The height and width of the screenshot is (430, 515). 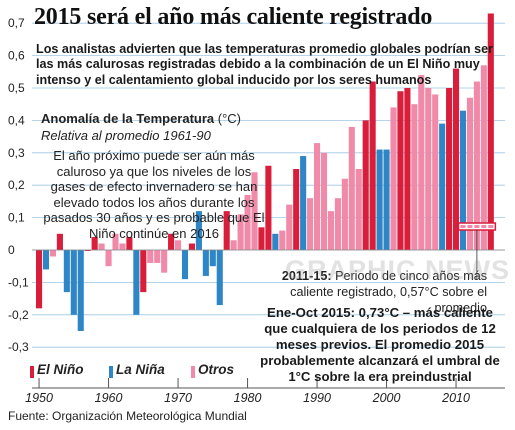 What do you see at coordinates (282, 240) in the screenshot?
I see `bar-1985` at bounding box center [282, 240].